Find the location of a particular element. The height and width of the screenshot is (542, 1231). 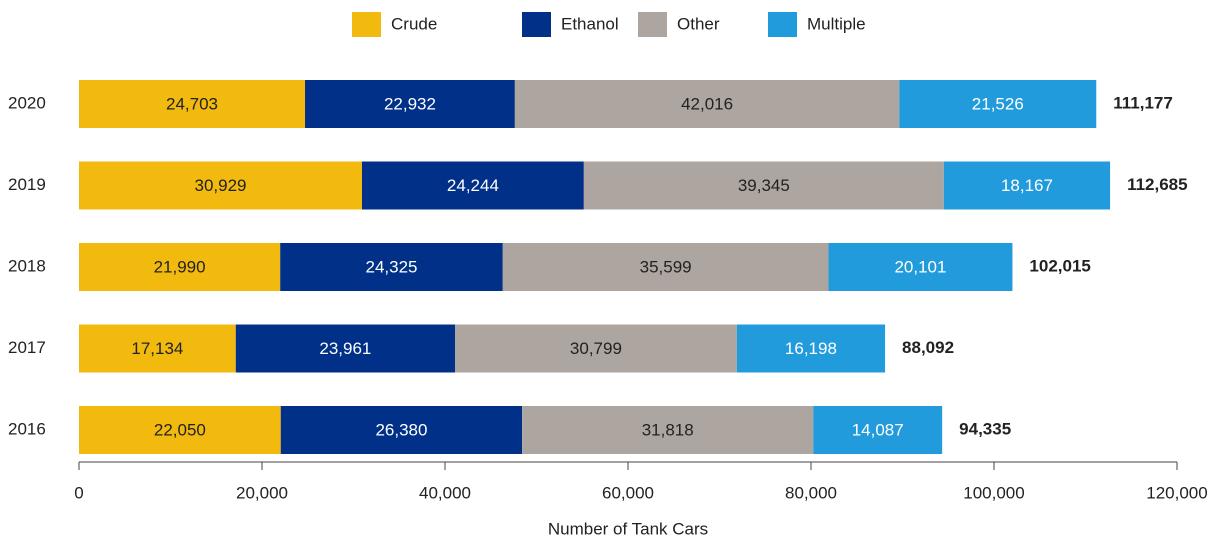

data-label: 21,526 is located at coordinates (998, 103).